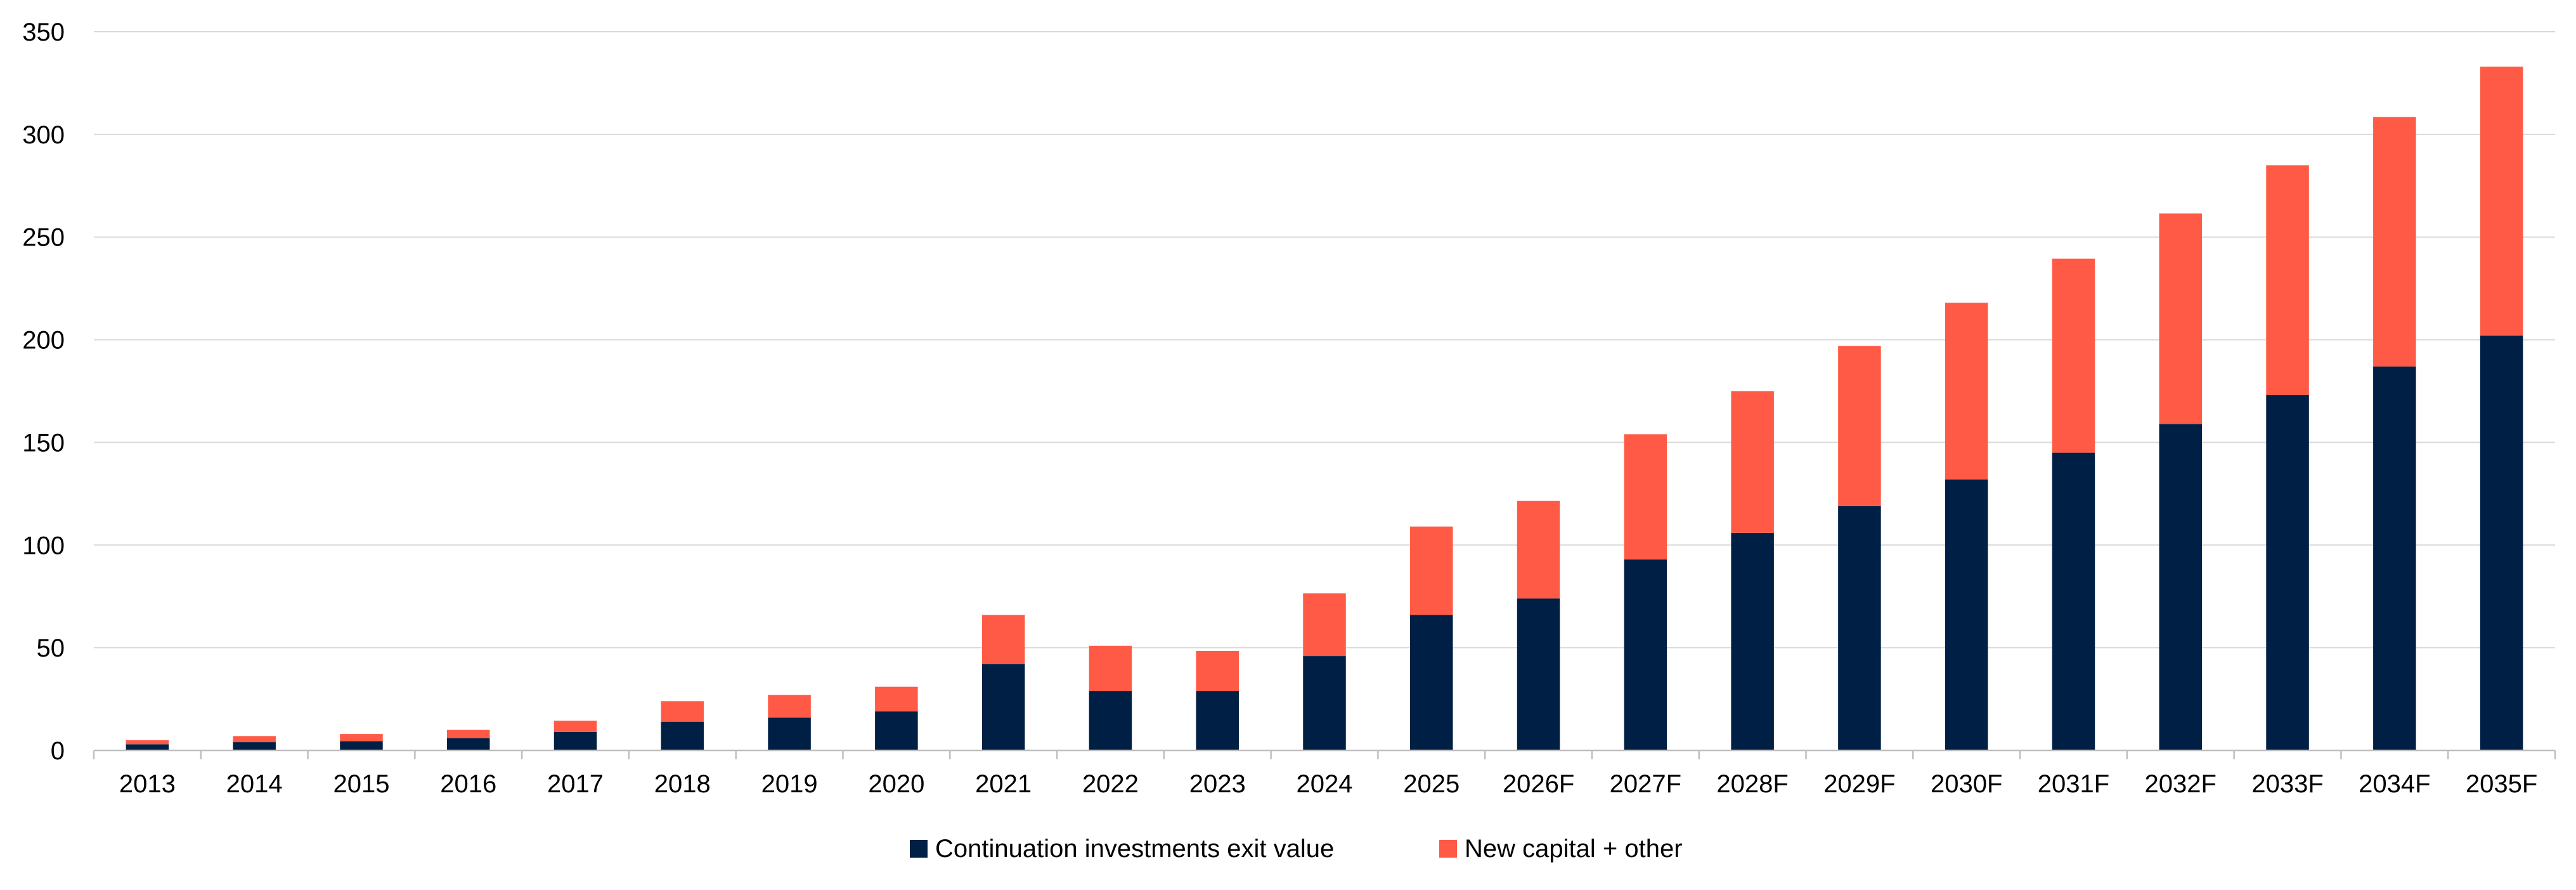 The width and height of the screenshot is (2576, 890). I want to click on bar-continuation-2034F, so click(2394, 558).